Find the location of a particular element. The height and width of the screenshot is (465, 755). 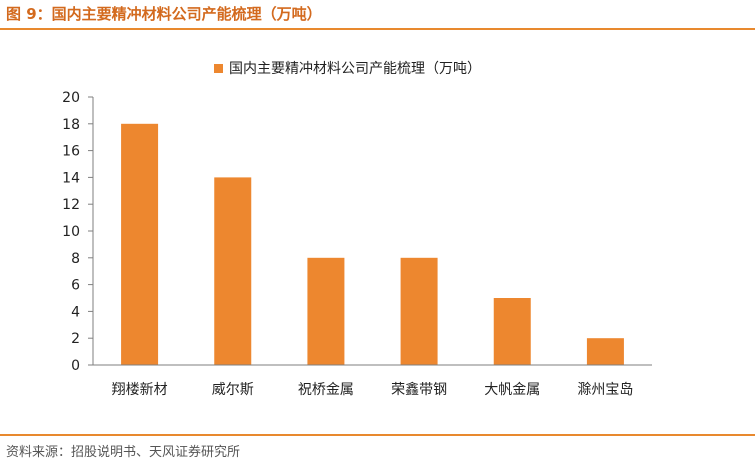

legend: 国内主要精冲材料公司产能梳理（万吨） is located at coordinates (347, 69).